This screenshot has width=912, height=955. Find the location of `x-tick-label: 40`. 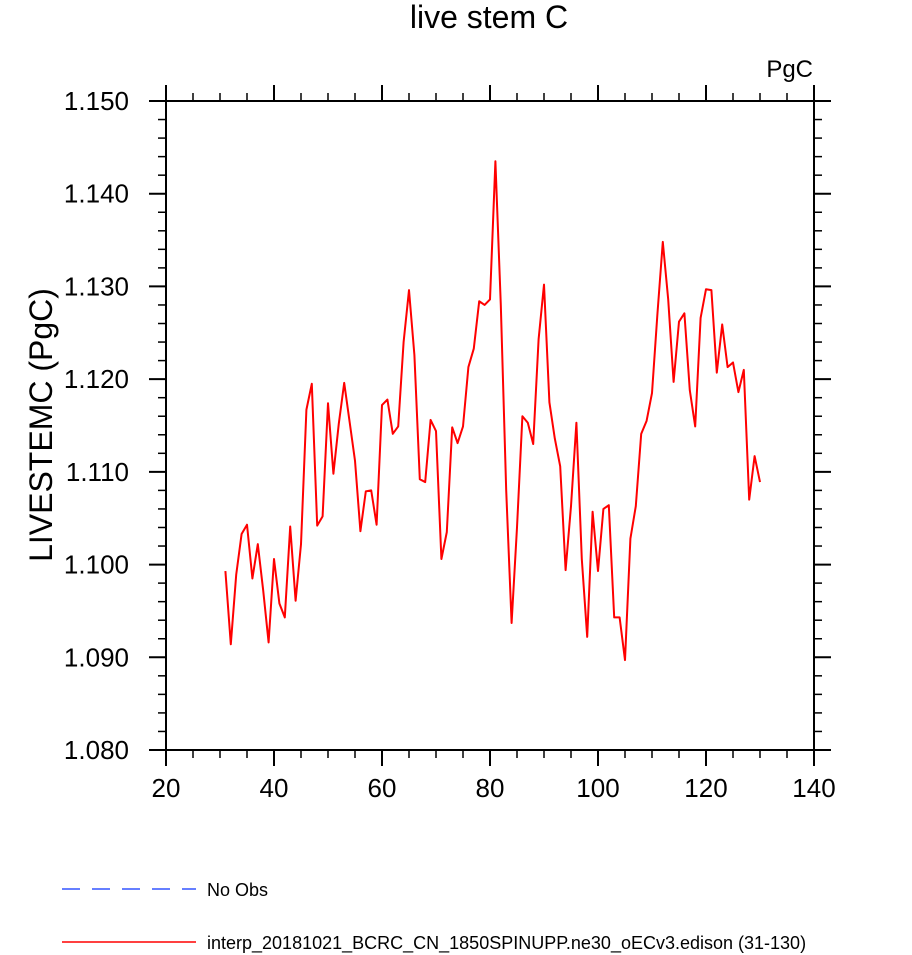

x-tick-label: 40 is located at coordinates (274, 788).